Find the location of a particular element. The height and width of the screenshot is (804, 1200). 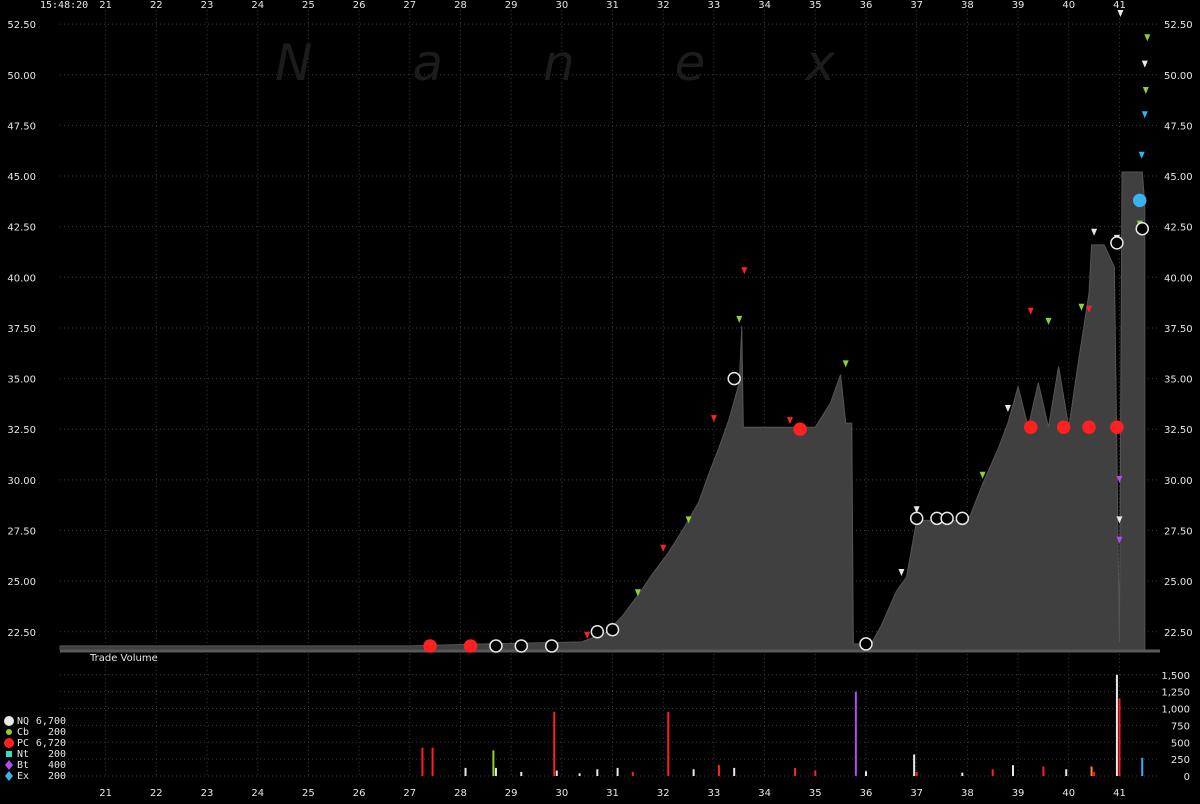

x-tick-label-top: 30 is located at coordinates (561, 5).